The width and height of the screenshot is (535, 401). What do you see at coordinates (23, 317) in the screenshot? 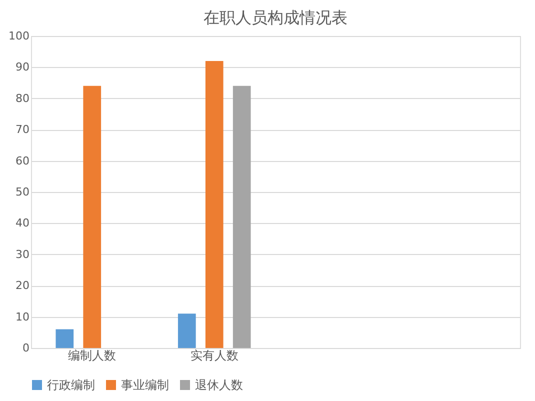
I see `y-tick-label: 10` at bounding box center [23, 317].